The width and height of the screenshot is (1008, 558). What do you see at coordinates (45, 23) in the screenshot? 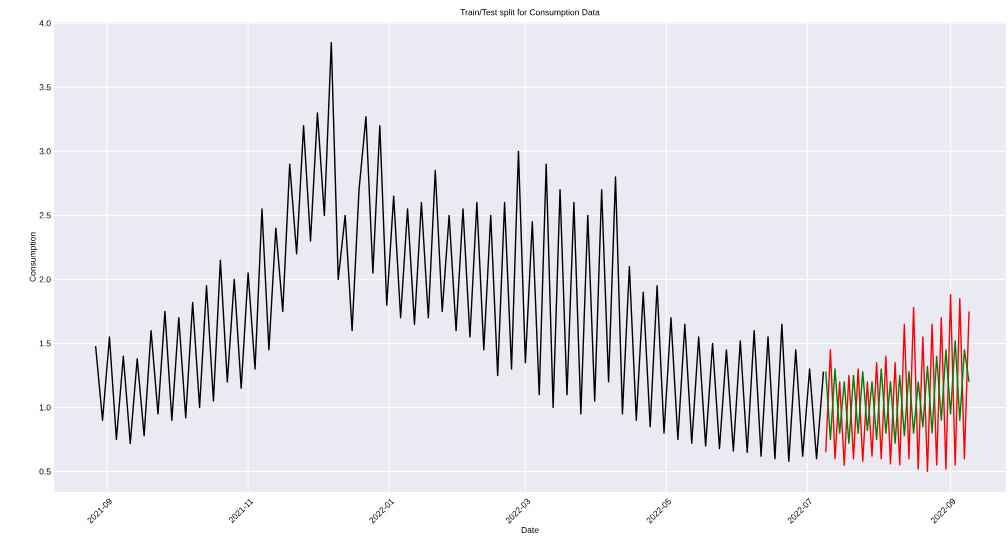
I see `y-tick-label: 4.0` at bounding box center [45, 23].